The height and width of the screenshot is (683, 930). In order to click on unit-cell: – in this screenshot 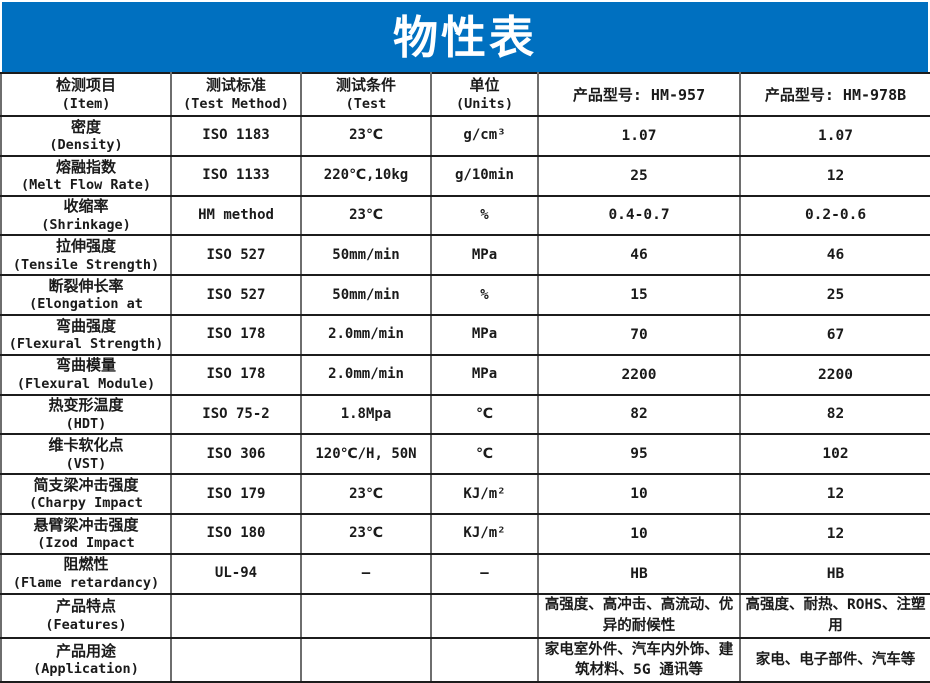, I will do `click(484, 573)`.